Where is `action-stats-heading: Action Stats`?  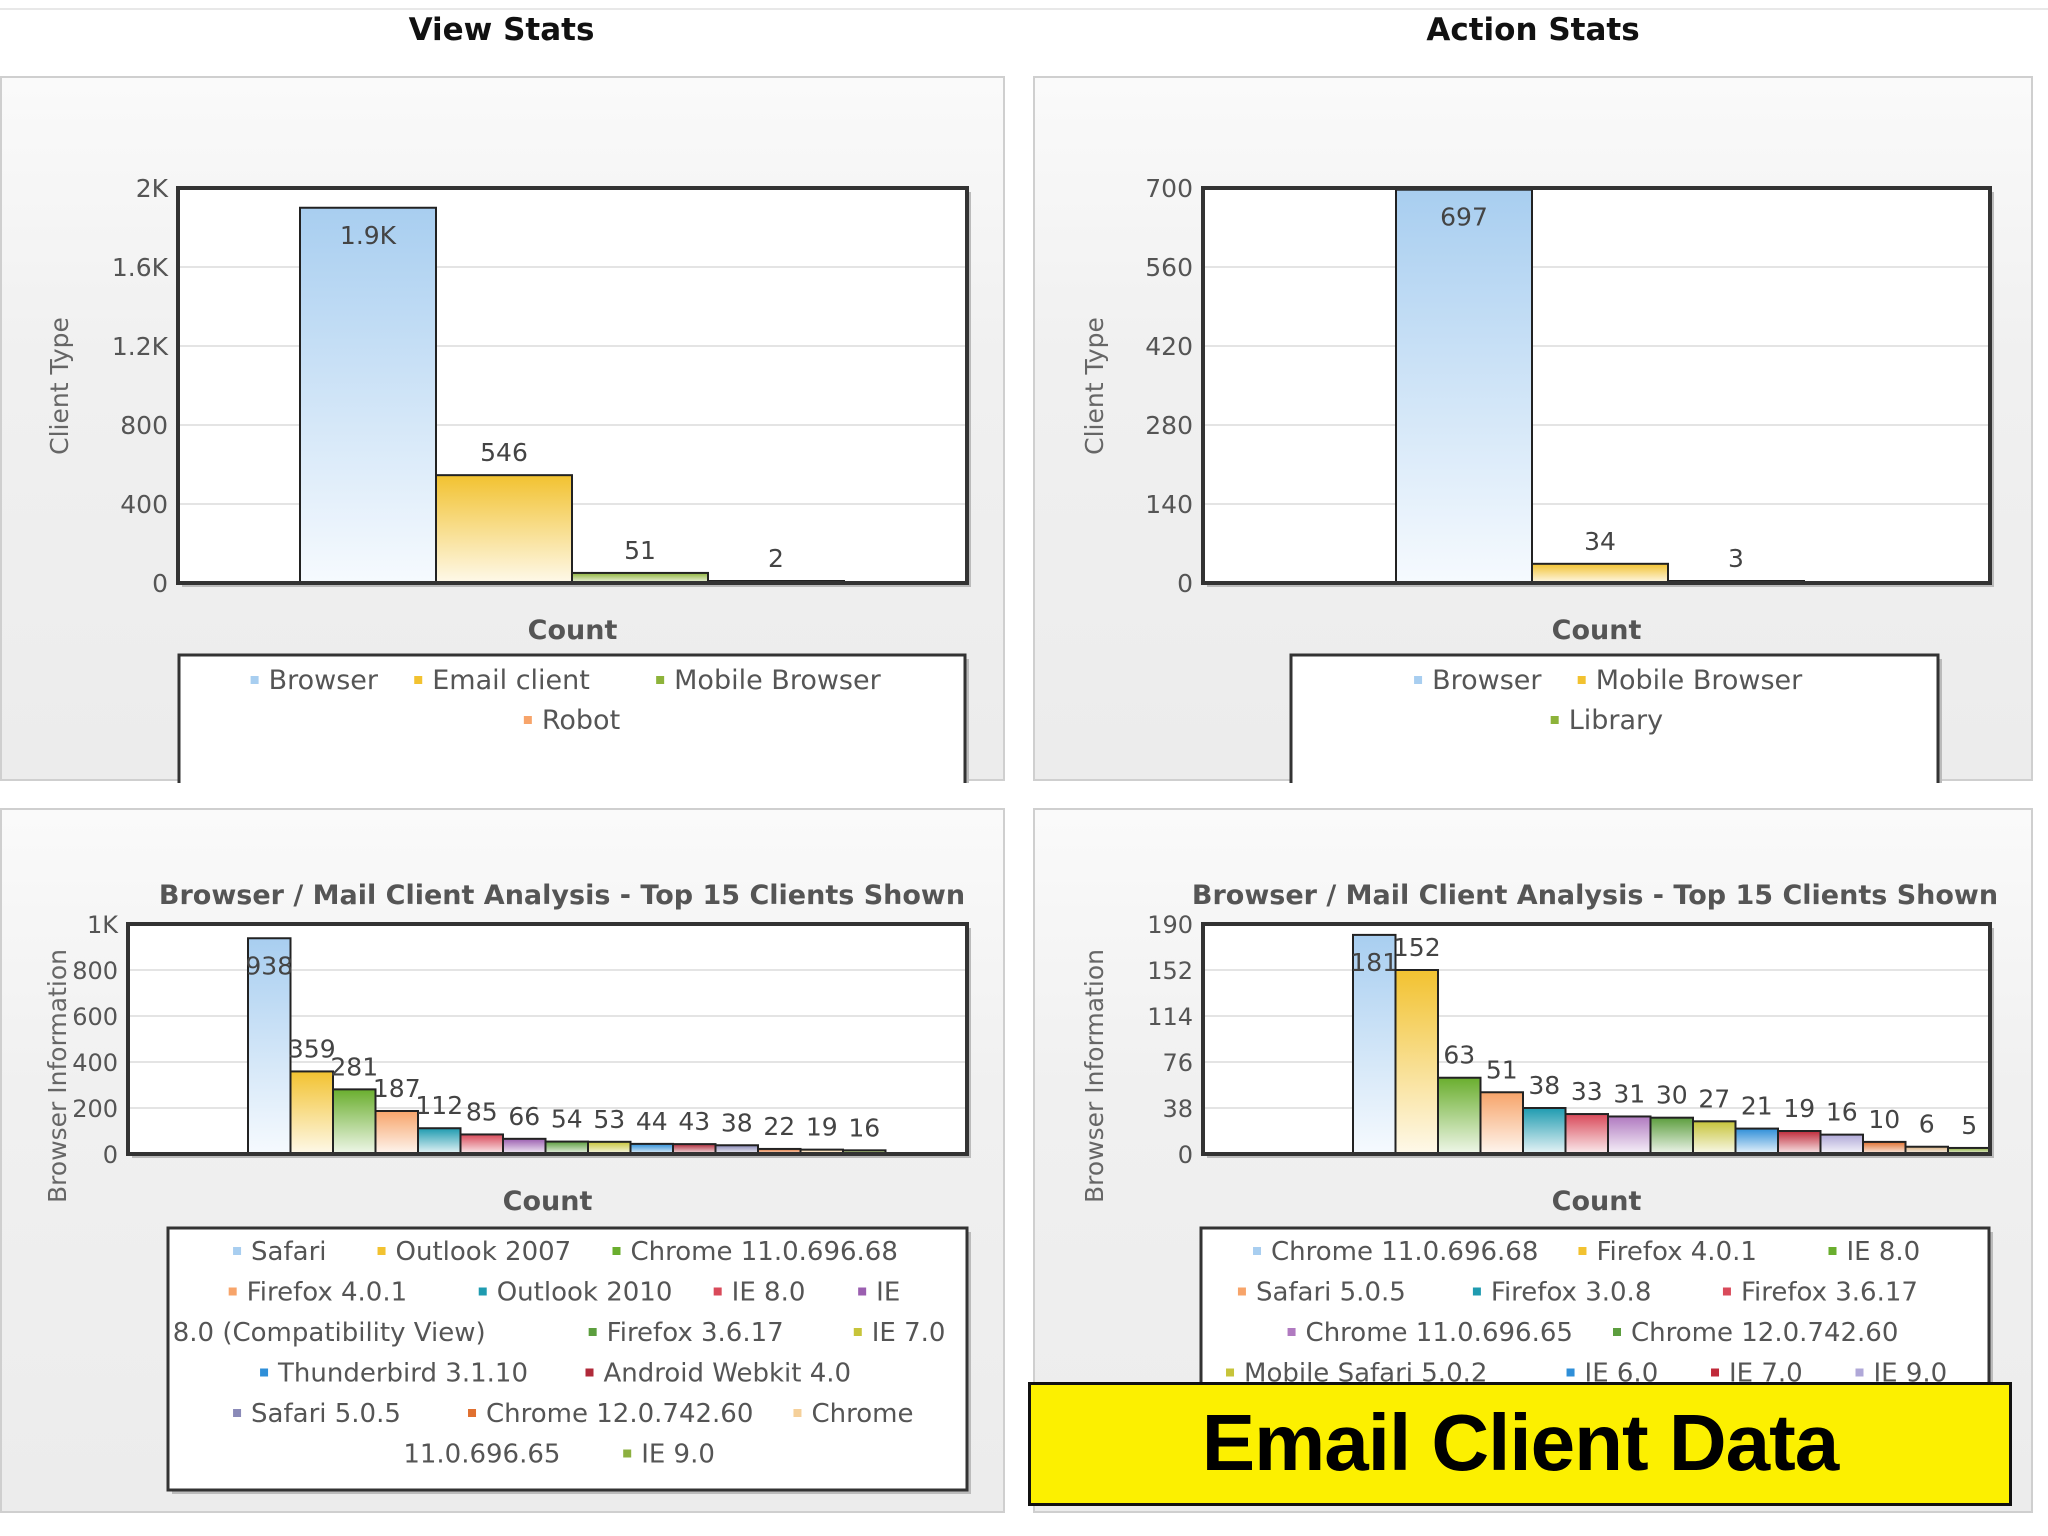 action-stats-heading: Action Stats is located at coordinates (1533, 30).